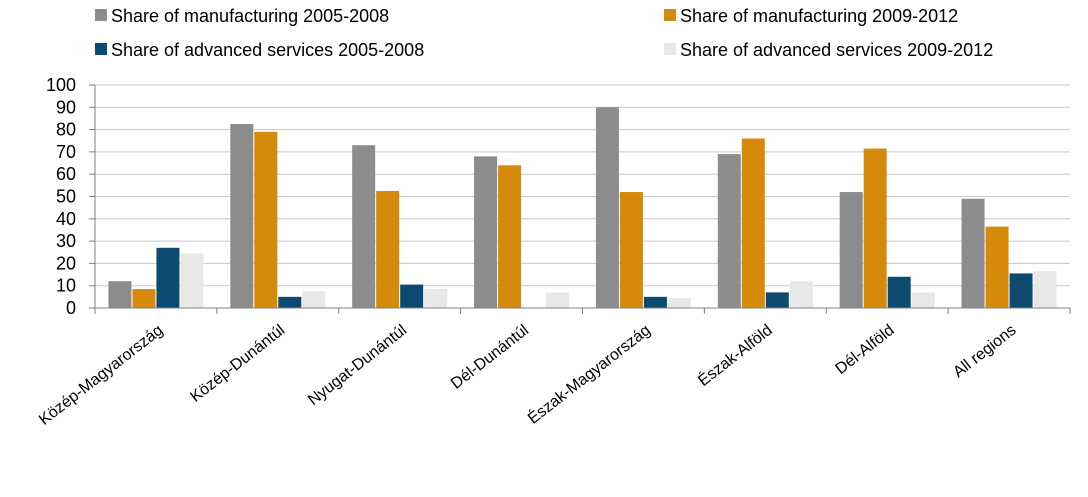 This screenshot has height=497, width=1088. Describe the element at coordinates (66, 130) in the screenshot. I see `y-tick-label: 80` at that location.